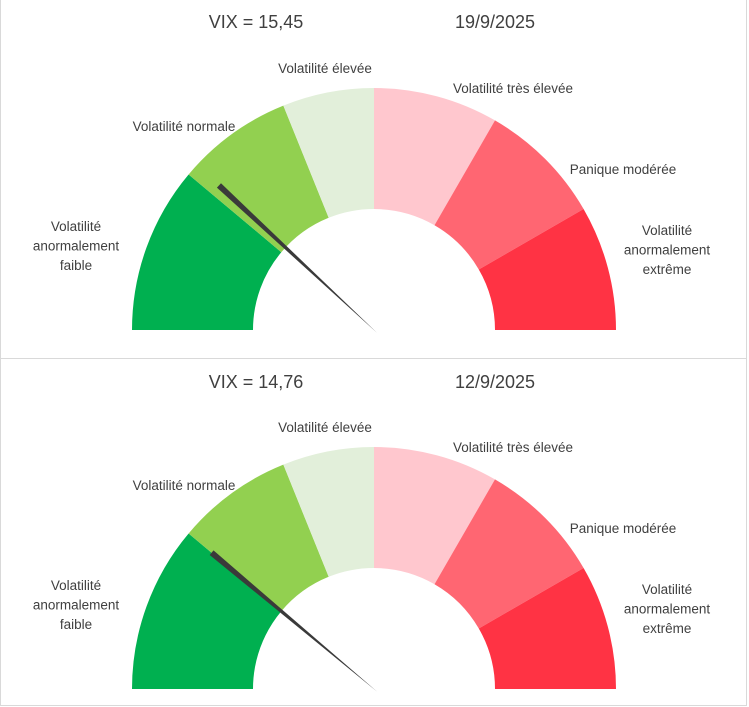  Describe the element at coordinates (495, 22) in the screenshot. I see `vix-date-title: 19/9/2025` at that location.